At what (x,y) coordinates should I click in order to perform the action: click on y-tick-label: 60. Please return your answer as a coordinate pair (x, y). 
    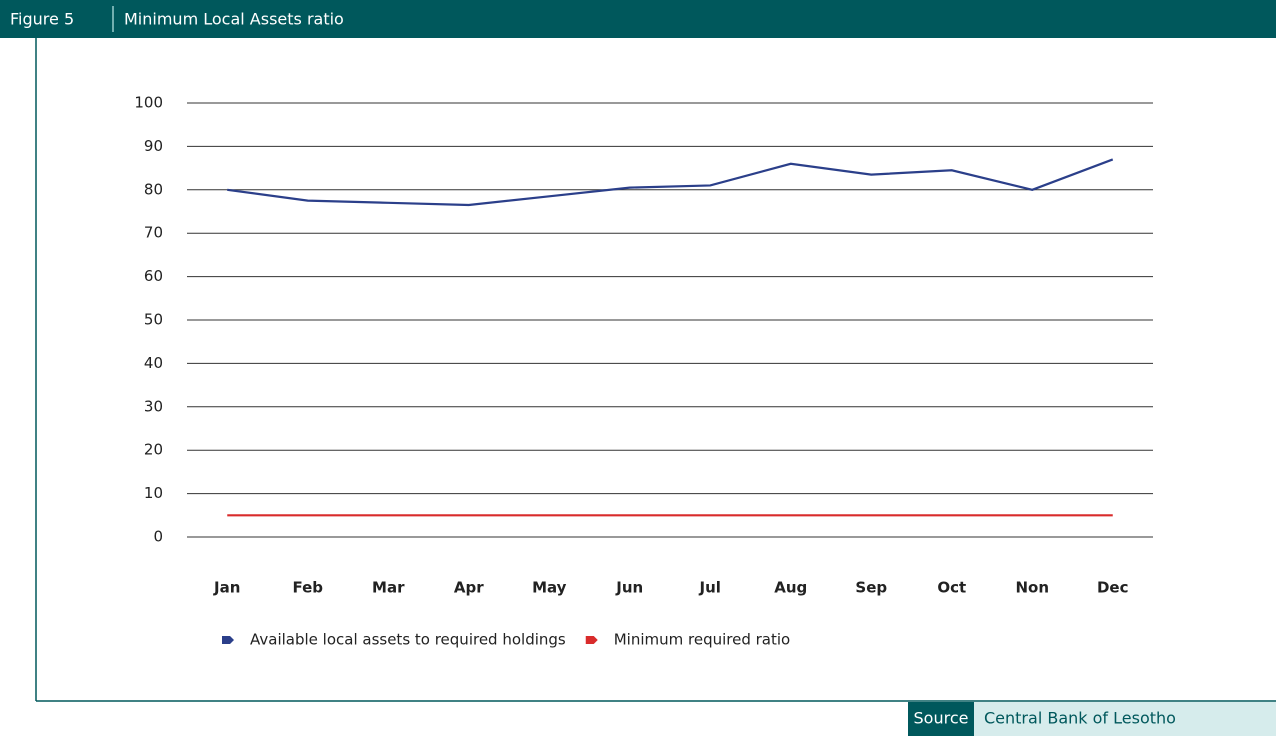
    Looking at the image, I should click on (153, 276).